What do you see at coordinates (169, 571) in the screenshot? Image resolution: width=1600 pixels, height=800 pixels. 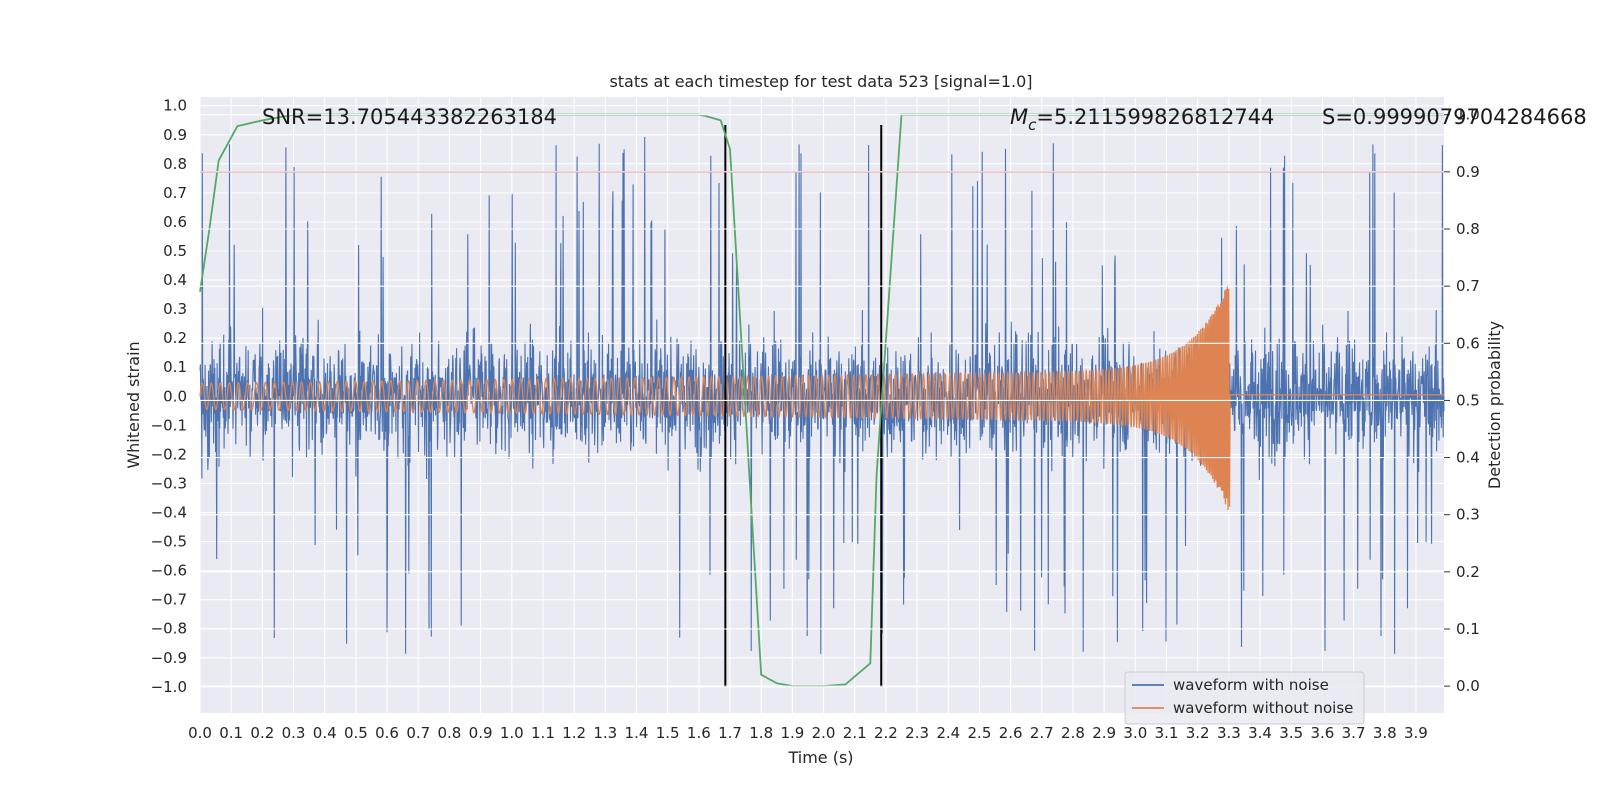 I see `y-tick-label: −0.6` at bounding box center [169, 571].